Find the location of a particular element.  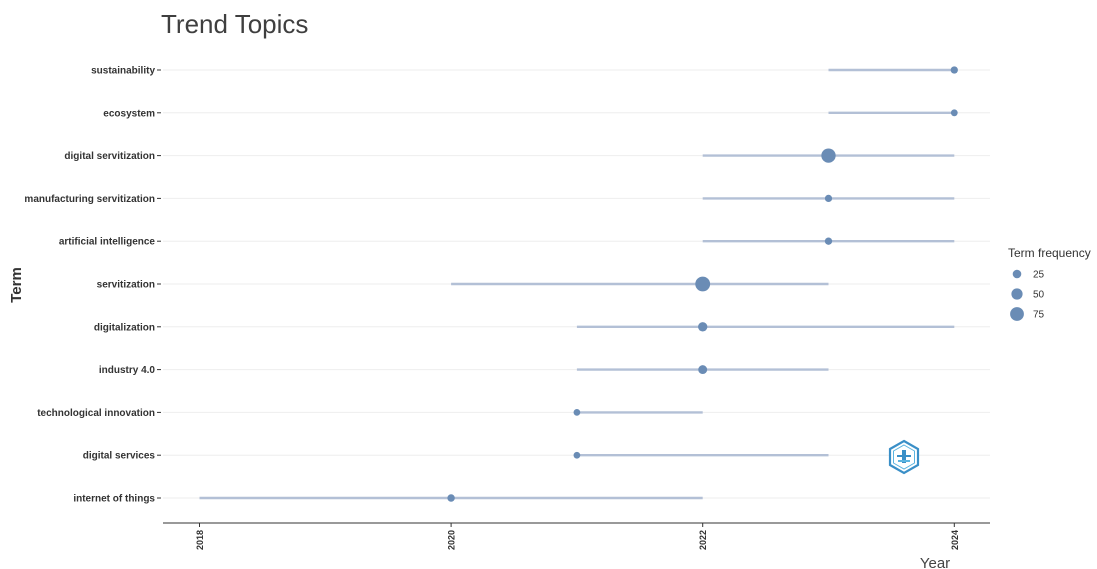

x-tick-label-2018: 2018 is located at coordinates (200, 540).